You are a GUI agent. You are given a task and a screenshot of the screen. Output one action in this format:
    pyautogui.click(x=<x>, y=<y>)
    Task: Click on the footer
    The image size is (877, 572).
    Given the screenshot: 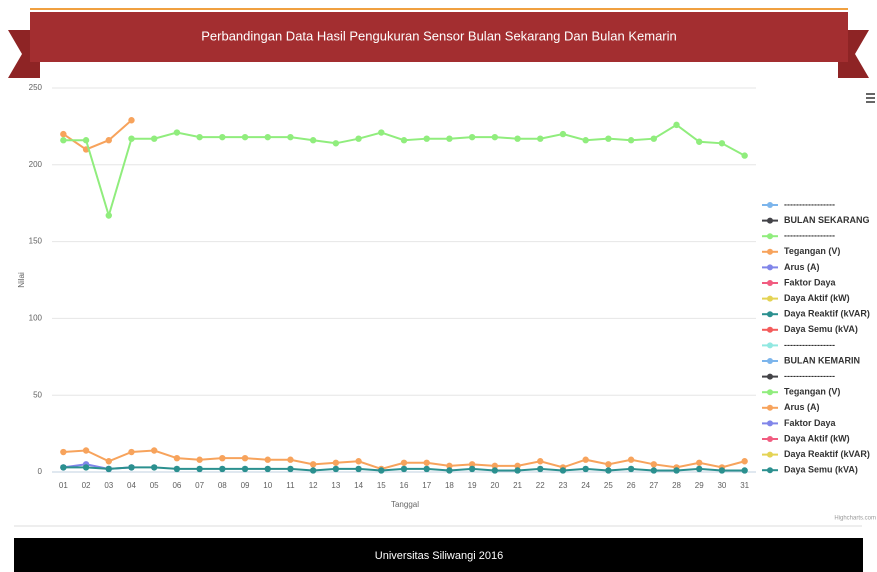 What is the action you would take?
    pyautogui.click(x=438, y=555)
    